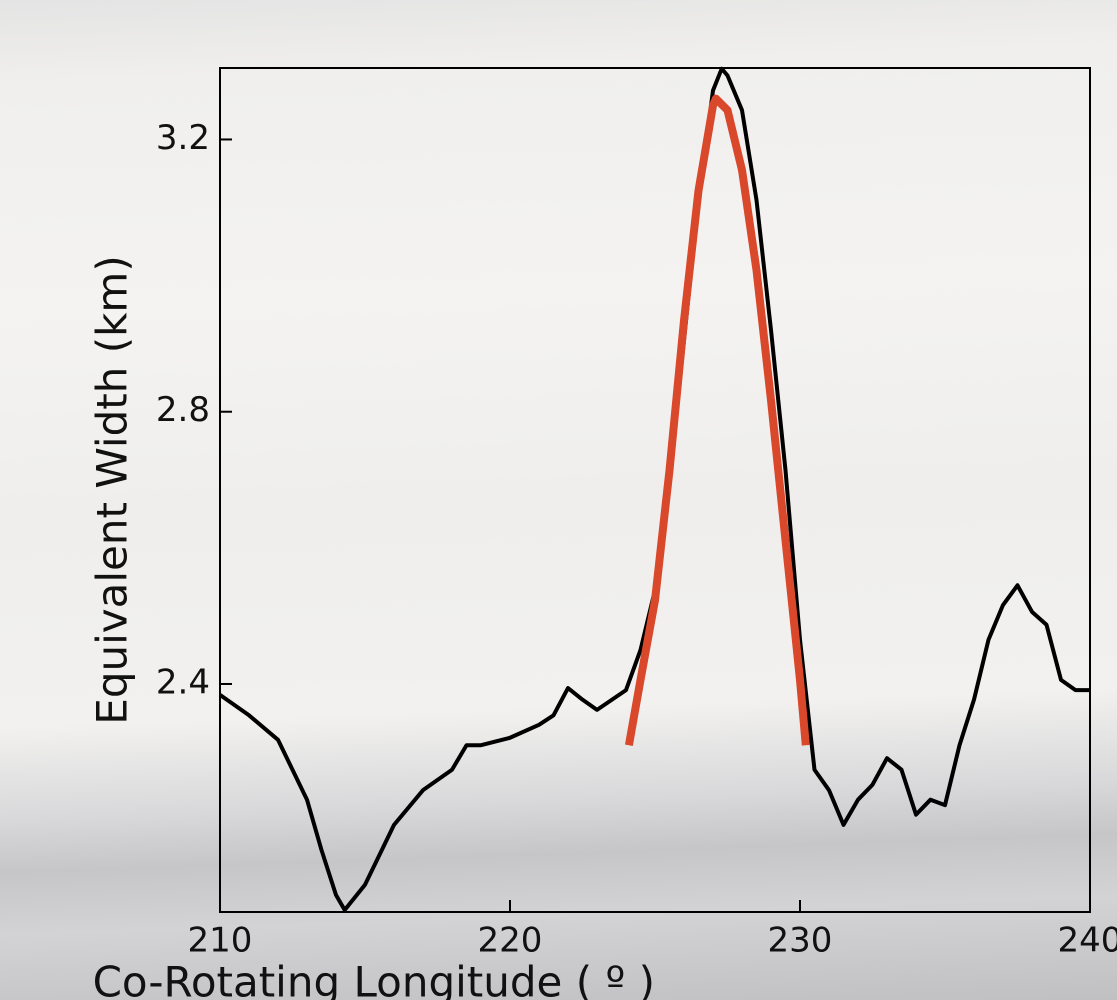 Image resolution: width=1117 pixels, height=1000 pixels. Describe the element at coordinates (183, 138) in the screenshot. I see `y-tick-label: 3.2` at that location.